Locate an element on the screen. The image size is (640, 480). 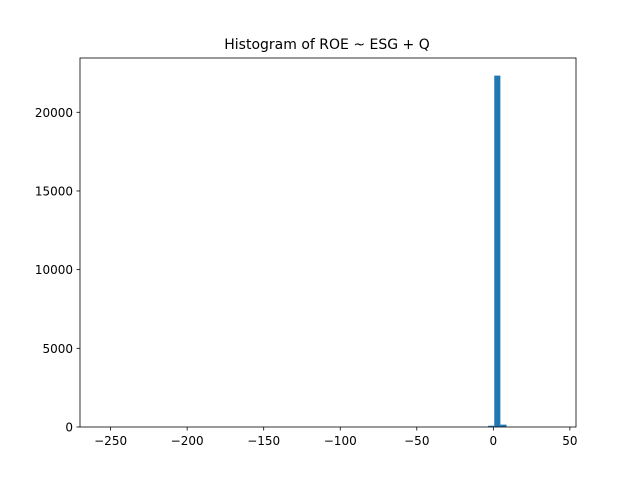
x-axis: −250 −200 −150 −100 −50 0 50 is located at coordinates (336, 437).